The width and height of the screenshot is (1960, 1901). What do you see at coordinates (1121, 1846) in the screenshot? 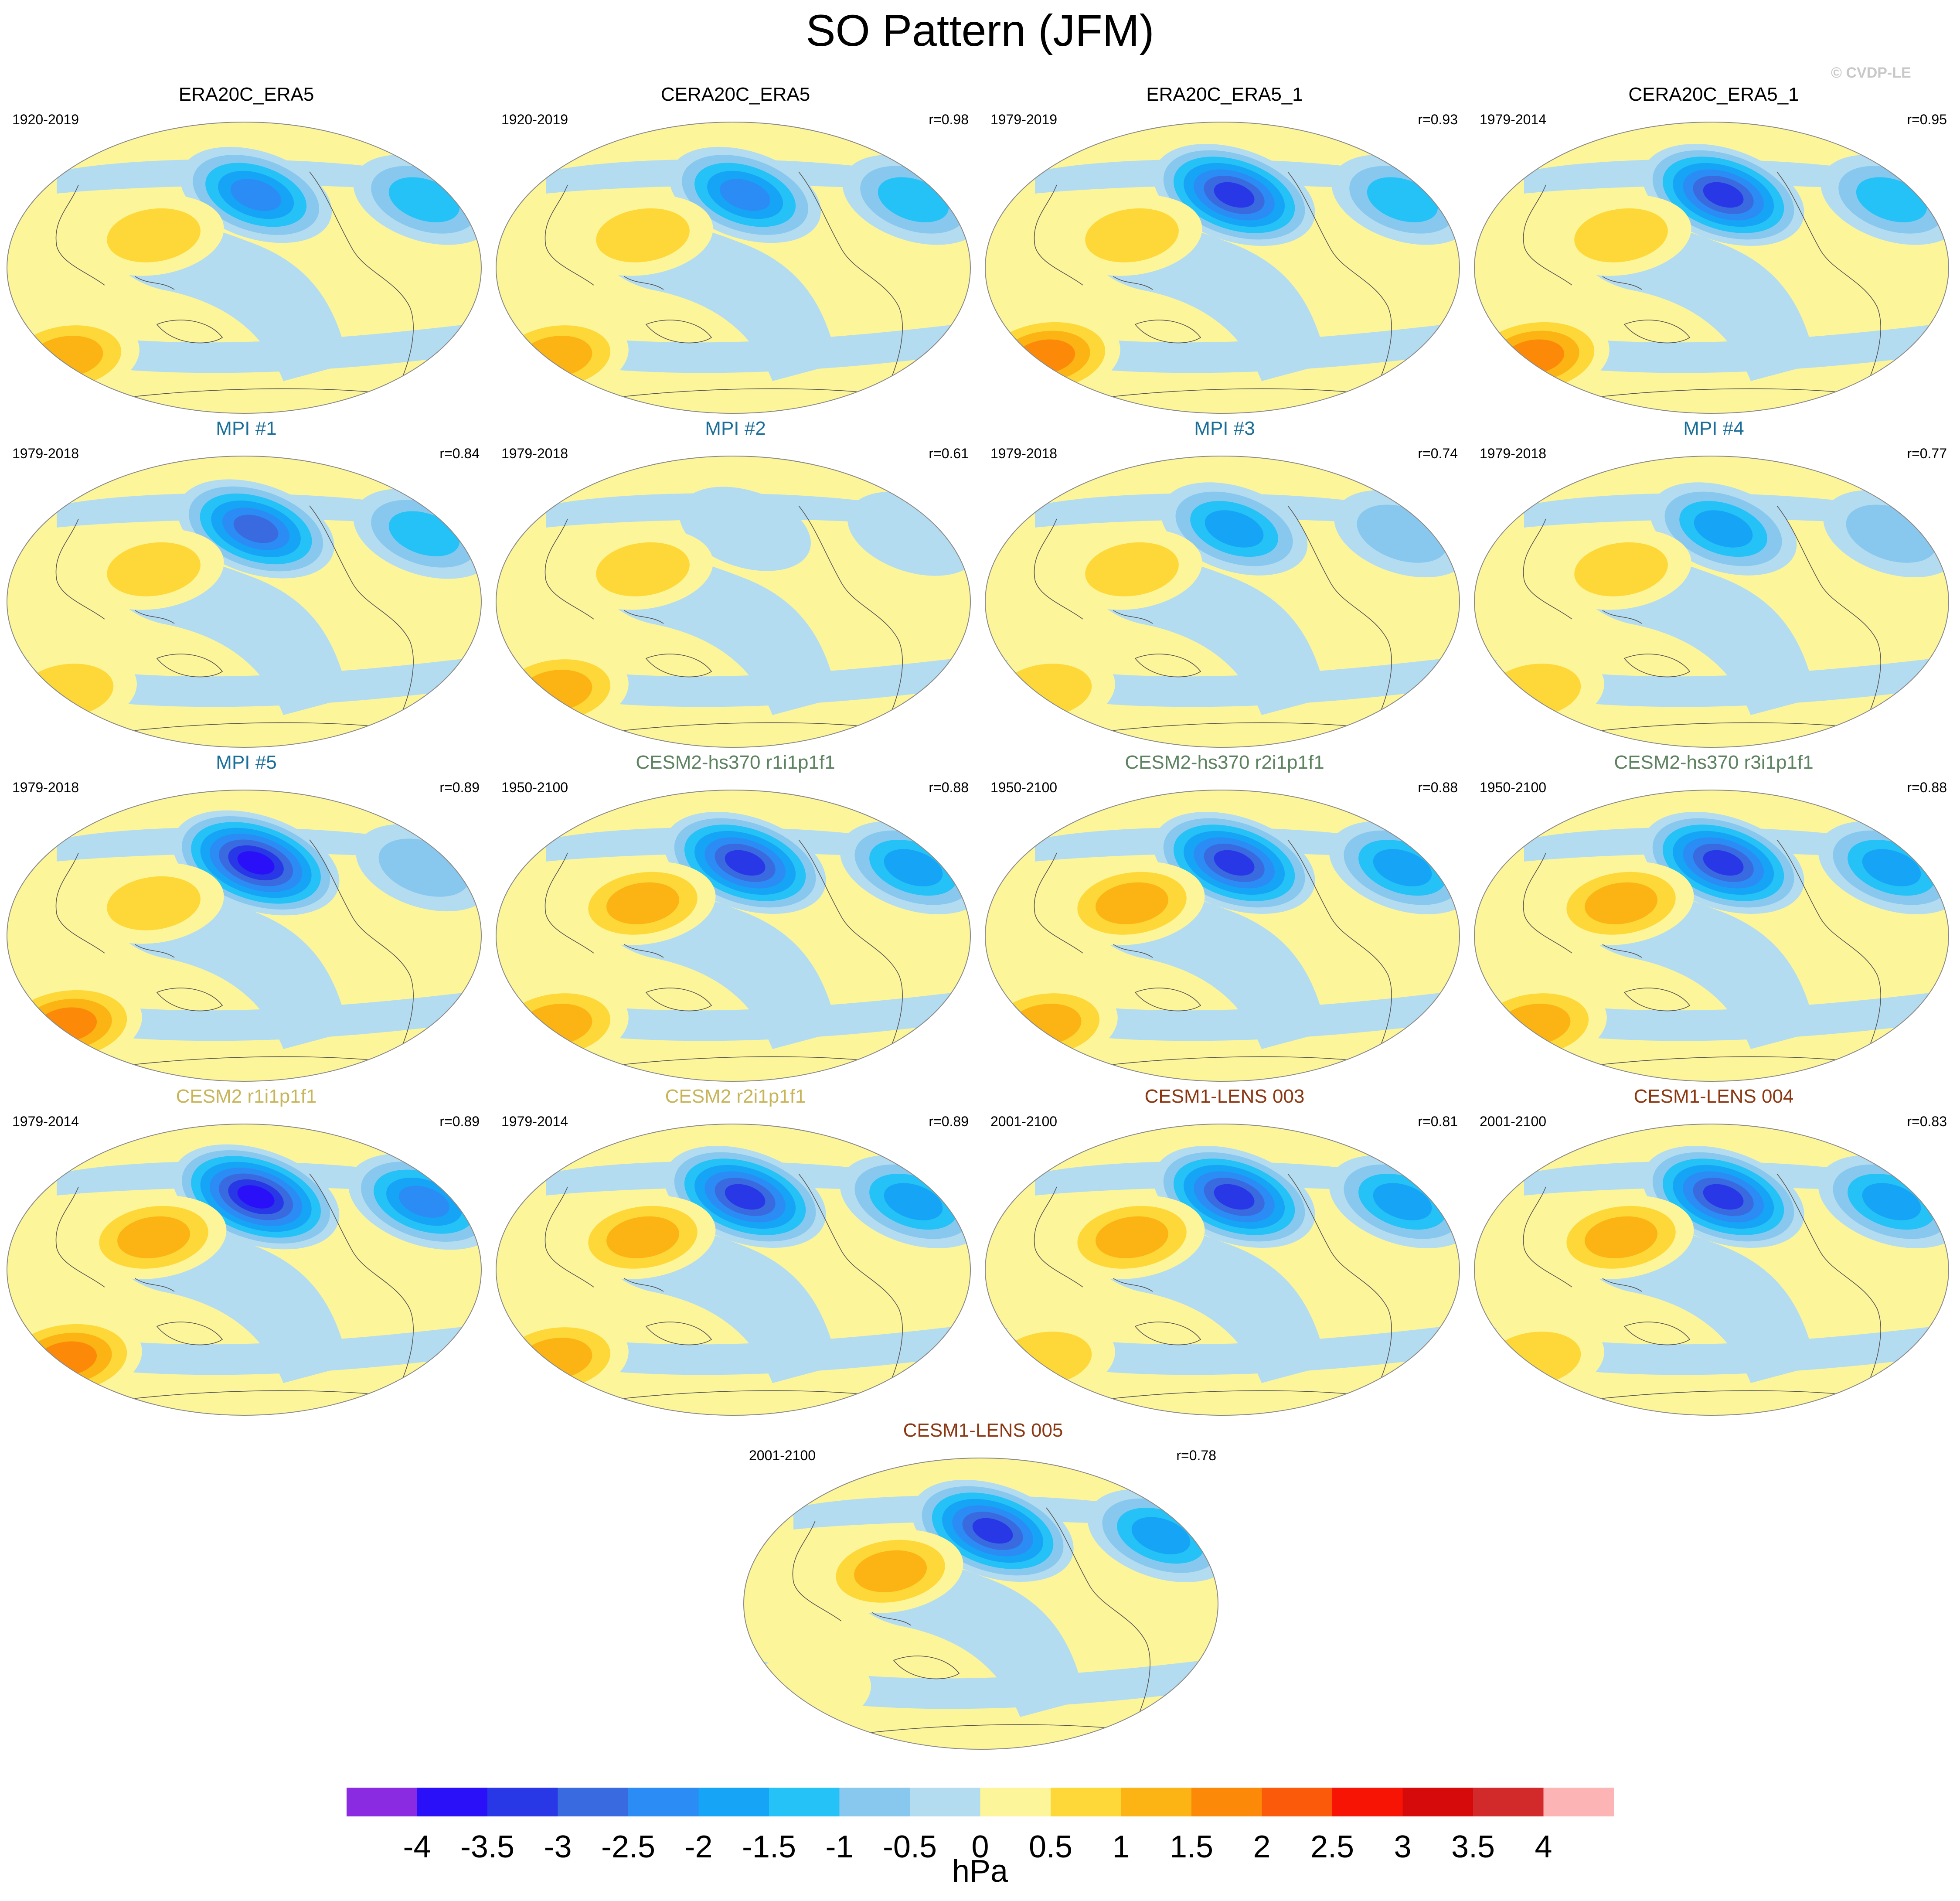
I see `colorbar-tick-label: 1` at bounding box center [1121, 1846].